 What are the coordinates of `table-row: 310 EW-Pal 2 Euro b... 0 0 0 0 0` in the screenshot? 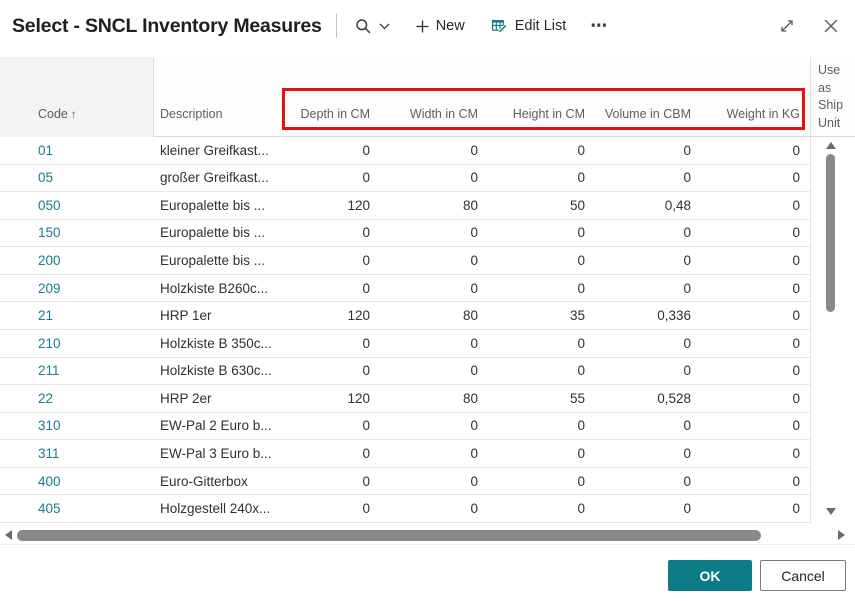 It's located at (405, 426).